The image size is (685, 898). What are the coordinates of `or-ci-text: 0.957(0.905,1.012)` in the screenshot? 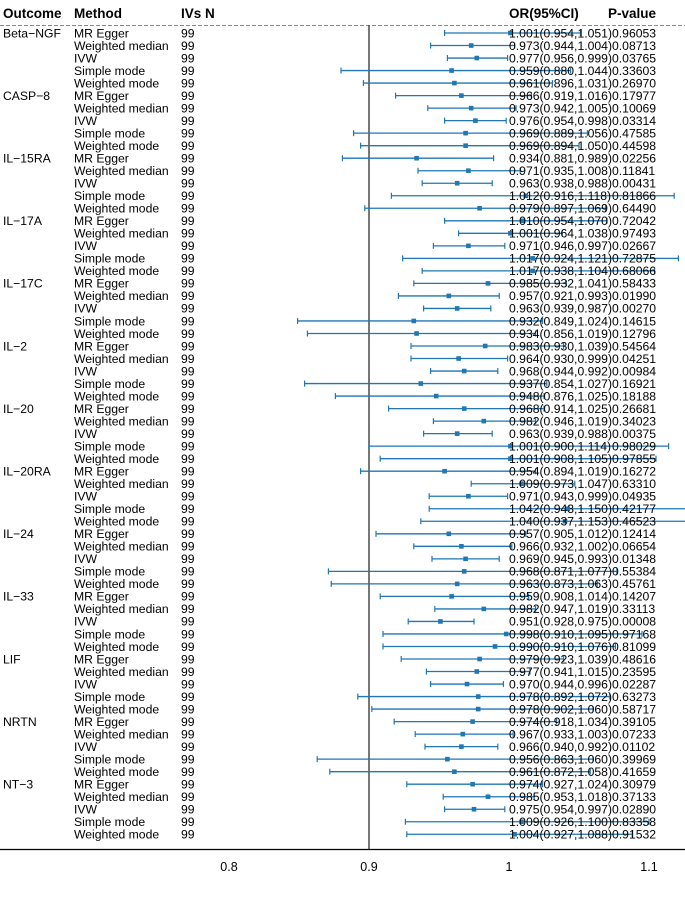 It's located at (560, 534).